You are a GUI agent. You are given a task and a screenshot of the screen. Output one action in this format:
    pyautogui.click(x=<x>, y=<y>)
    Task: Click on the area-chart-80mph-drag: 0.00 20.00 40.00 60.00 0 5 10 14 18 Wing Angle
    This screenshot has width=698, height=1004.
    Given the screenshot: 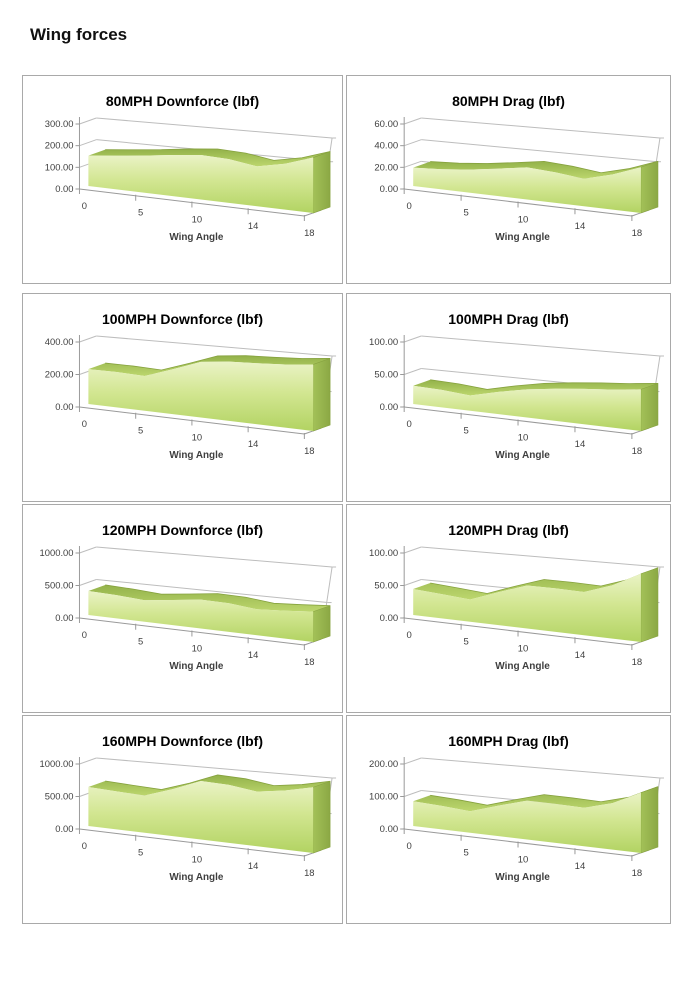 What is the action you would take?
    pyautogui.click(x=519, y=180)
    